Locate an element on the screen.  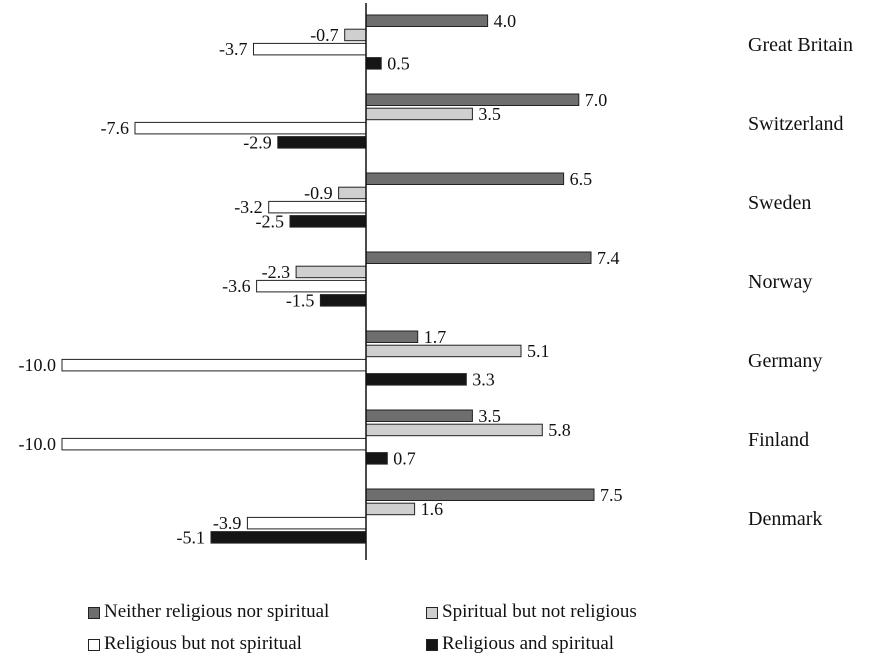
value-label-germany-spiritual-but-not-religious: 5.1 is located at coordinates (538, 351).